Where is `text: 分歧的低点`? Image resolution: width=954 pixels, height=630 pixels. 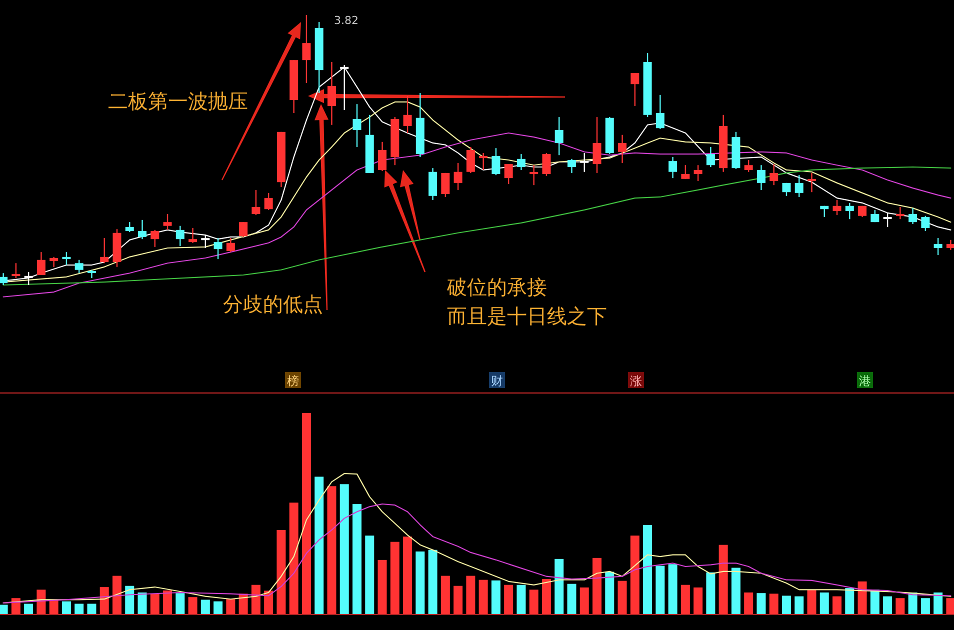
text: 分歧的低点 is located at coordinates (273, 304).